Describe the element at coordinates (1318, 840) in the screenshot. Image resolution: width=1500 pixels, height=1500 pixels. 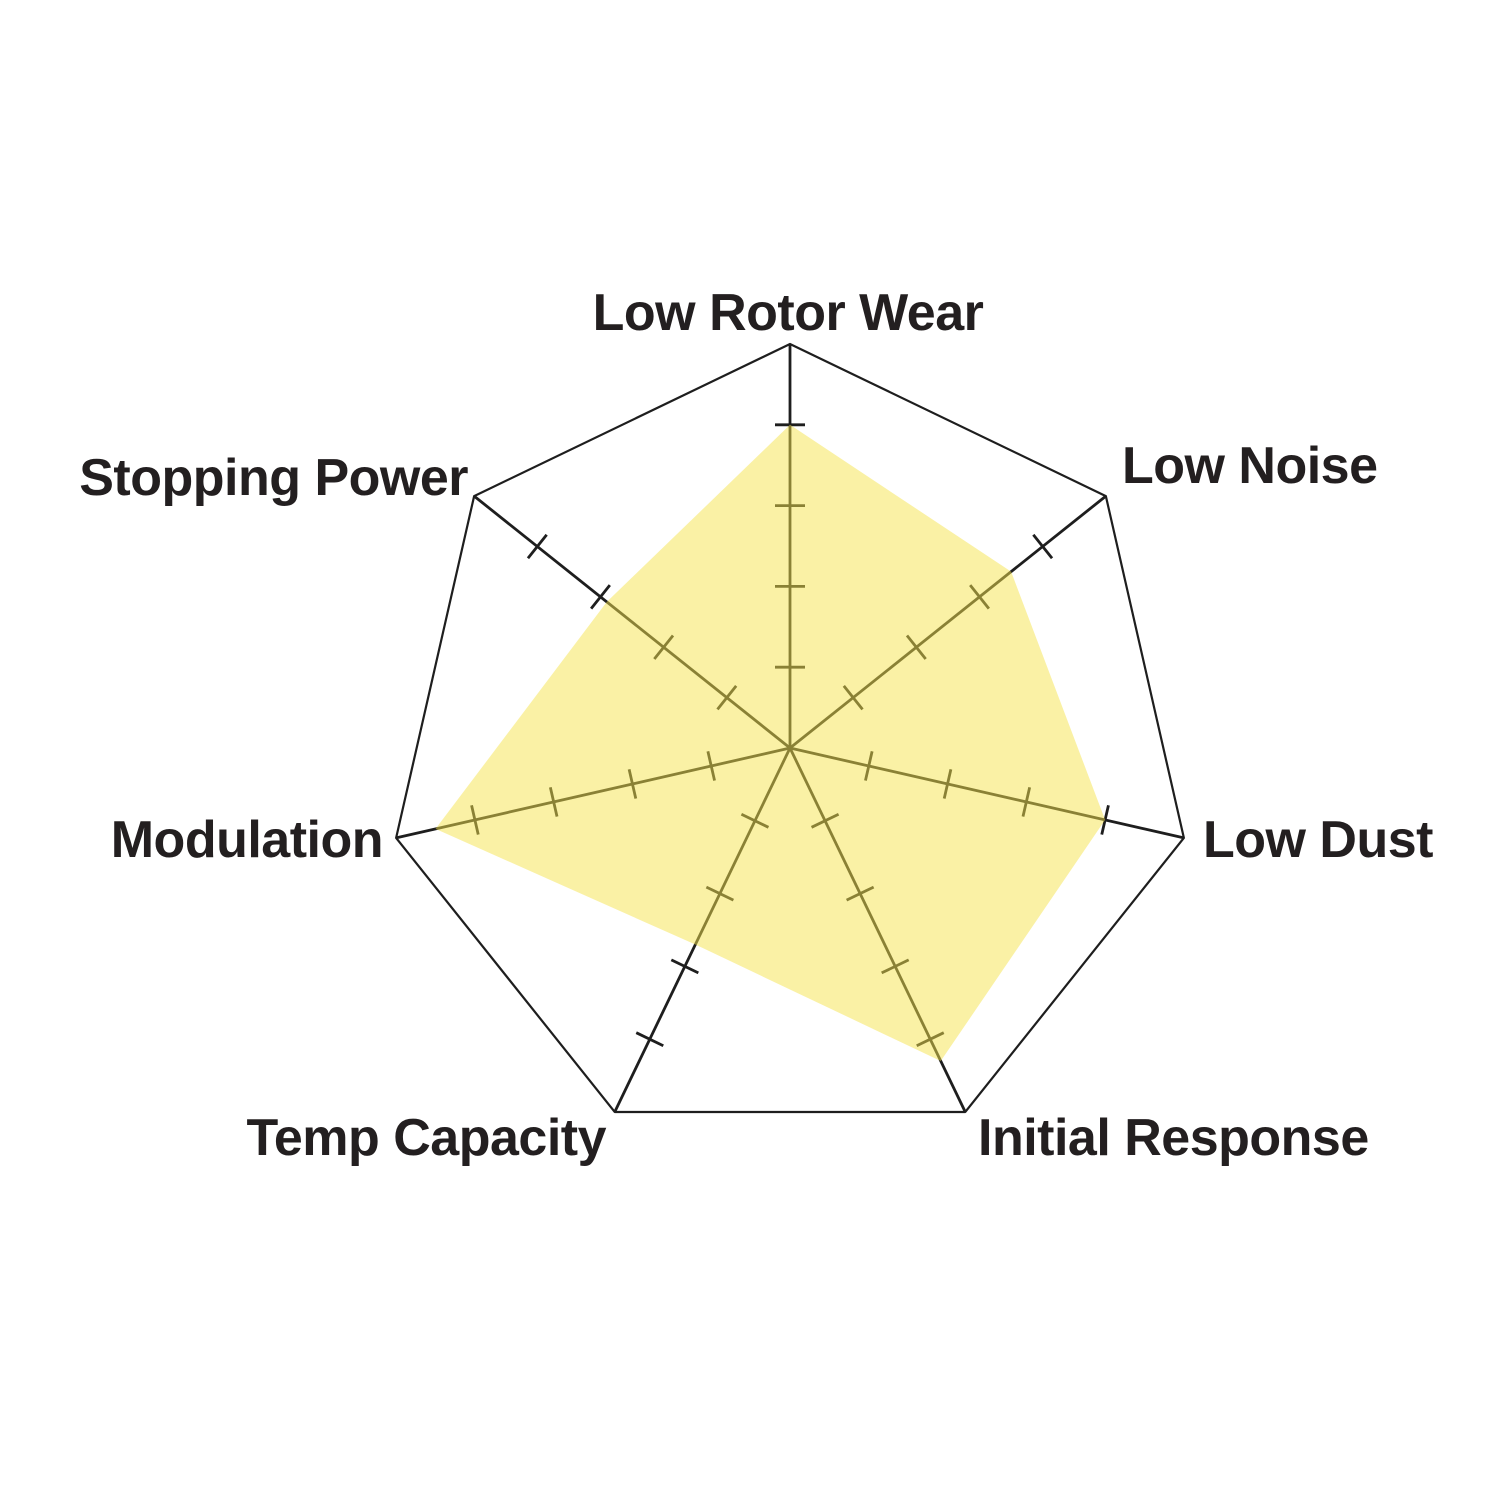
I see `axis-label-low-dust: Low Dust` at that location.